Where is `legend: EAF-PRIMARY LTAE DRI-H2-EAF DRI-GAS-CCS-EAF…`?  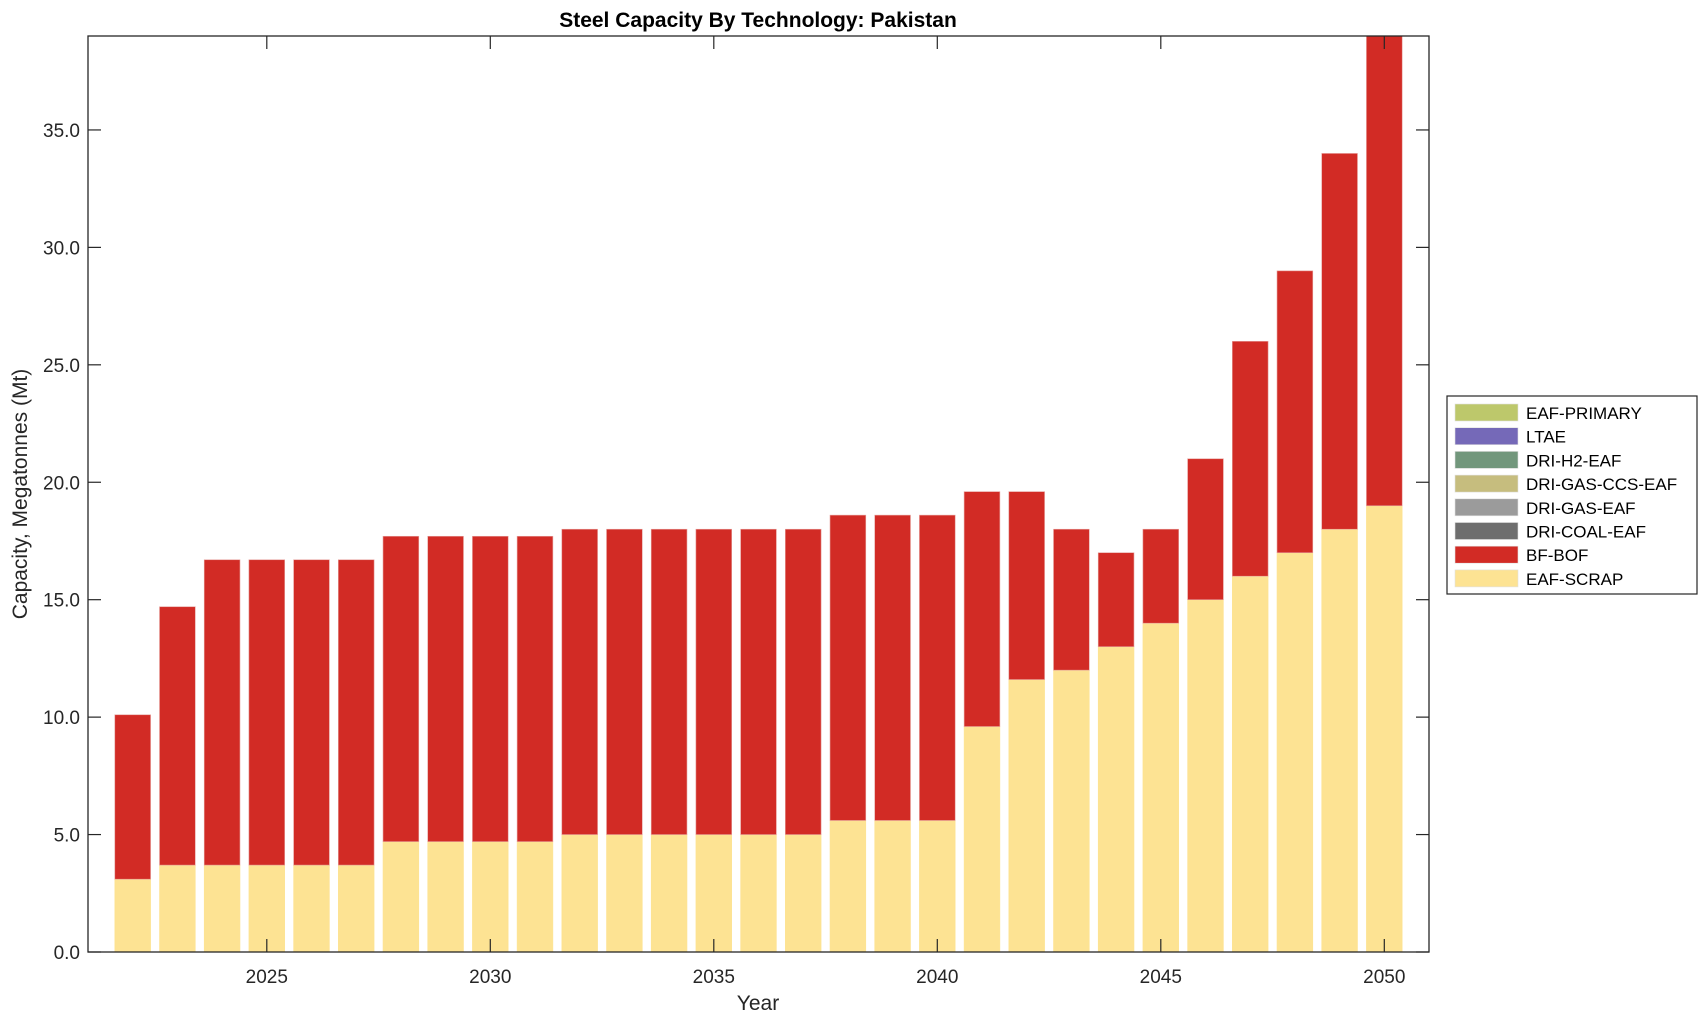 legend: EAF-PRIMARY LTAE DRI-H2-EAF DRI-GAS-CCS-EAF… is located at coordinates (1572, 495).